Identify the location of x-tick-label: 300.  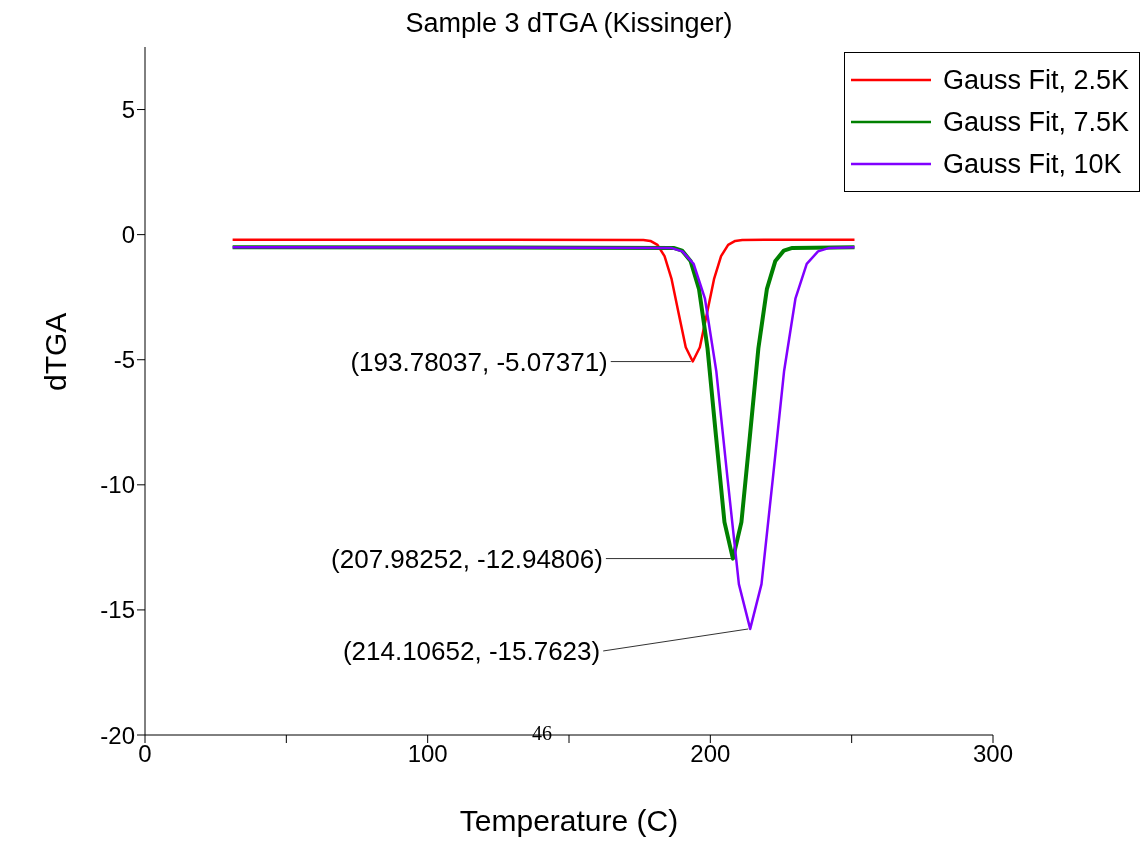
(993, 754).